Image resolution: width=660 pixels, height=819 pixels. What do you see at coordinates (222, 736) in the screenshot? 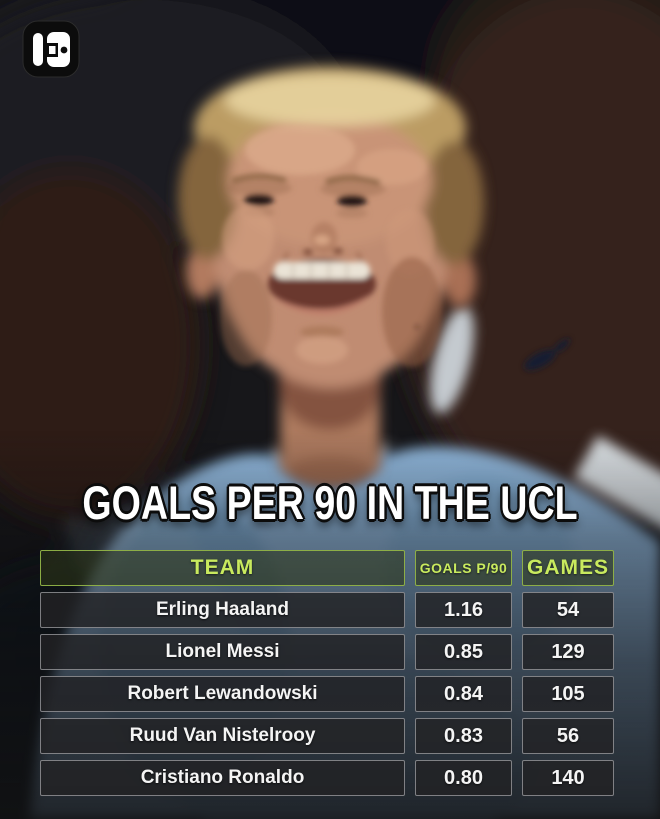
I see `team-cell: Ruud Van Nistelrooy` at bounding box center [222, 736].